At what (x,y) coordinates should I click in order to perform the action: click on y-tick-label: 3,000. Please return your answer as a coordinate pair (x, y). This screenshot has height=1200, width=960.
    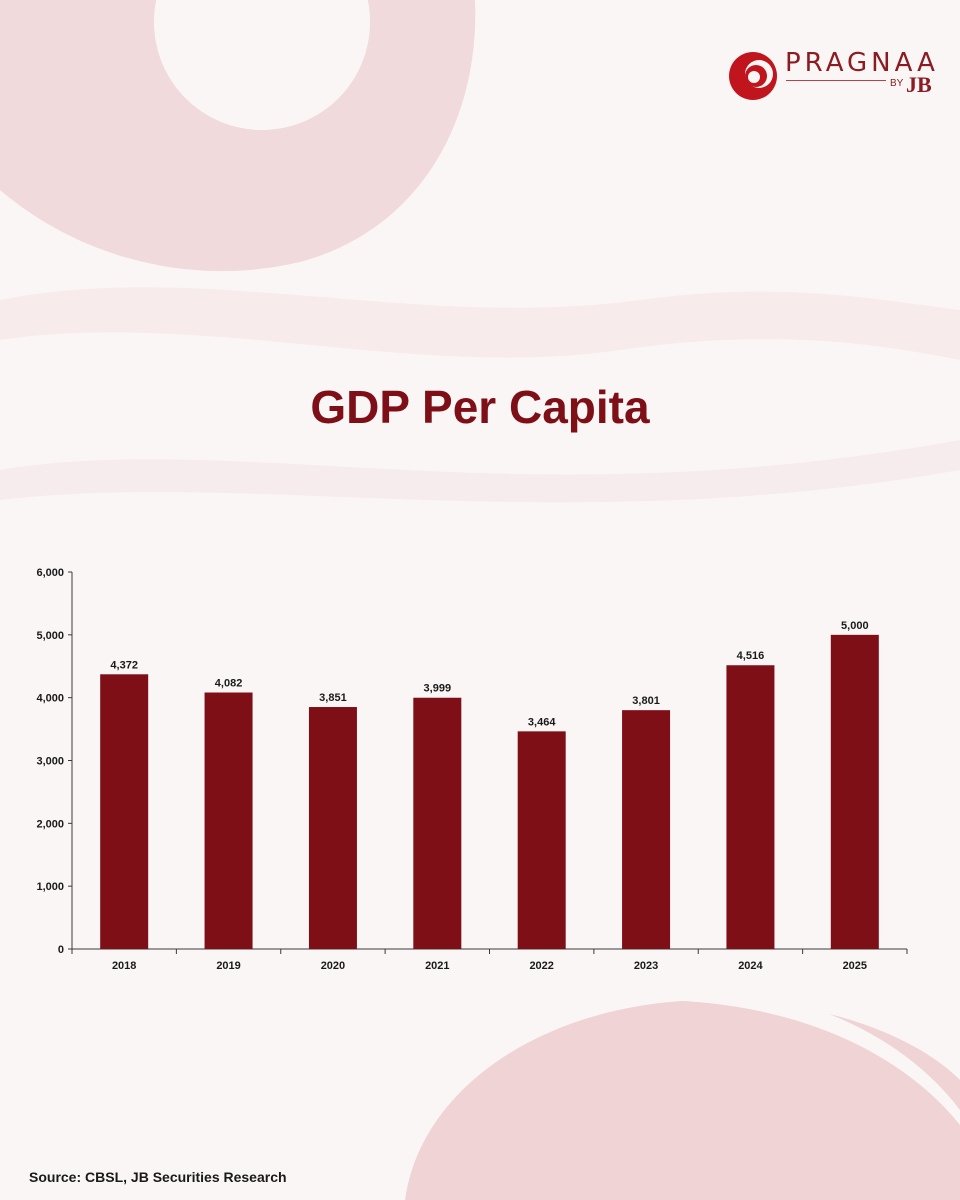
    Looking at the image, I should click on (50, 762).